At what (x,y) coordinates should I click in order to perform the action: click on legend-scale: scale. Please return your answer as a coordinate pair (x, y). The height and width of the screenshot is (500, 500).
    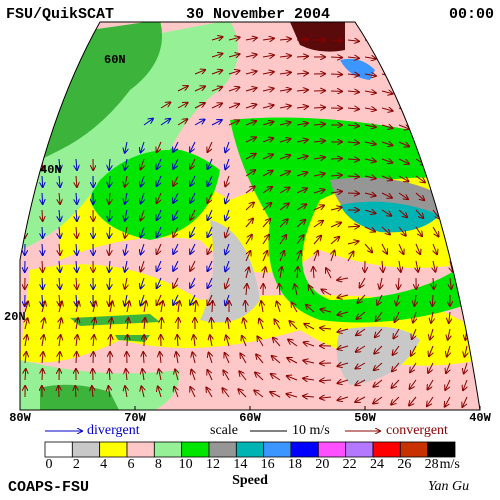
    Looking at the image, I should click on (224, 430).